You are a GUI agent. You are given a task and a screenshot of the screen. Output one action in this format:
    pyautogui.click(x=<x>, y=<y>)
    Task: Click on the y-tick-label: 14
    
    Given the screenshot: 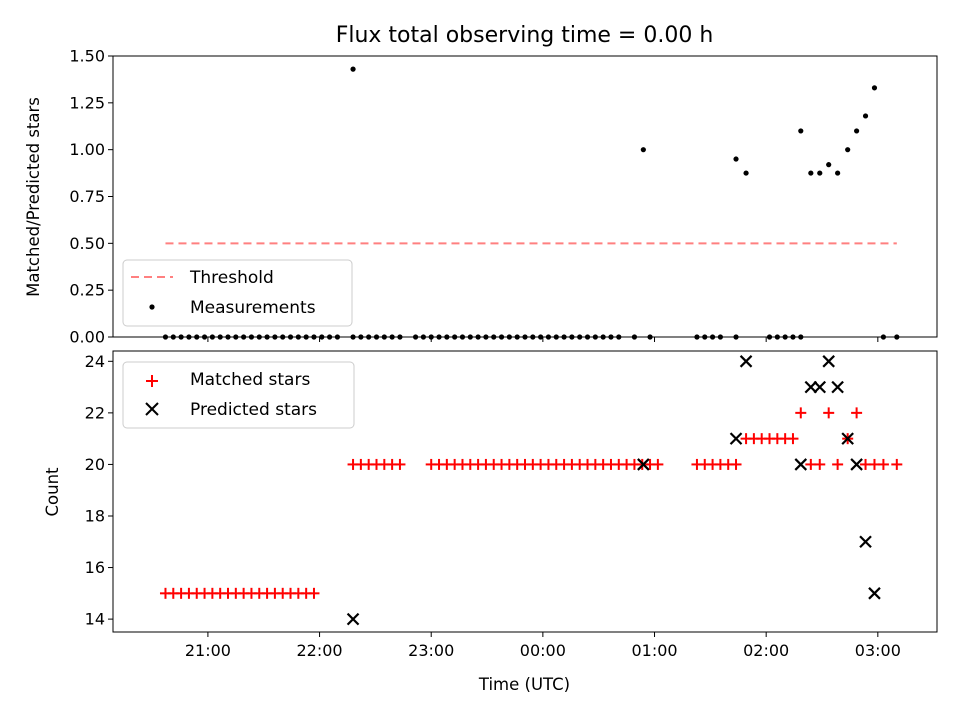 What is the action you would take?
    pyautogui.click(x=95, y=619)
    